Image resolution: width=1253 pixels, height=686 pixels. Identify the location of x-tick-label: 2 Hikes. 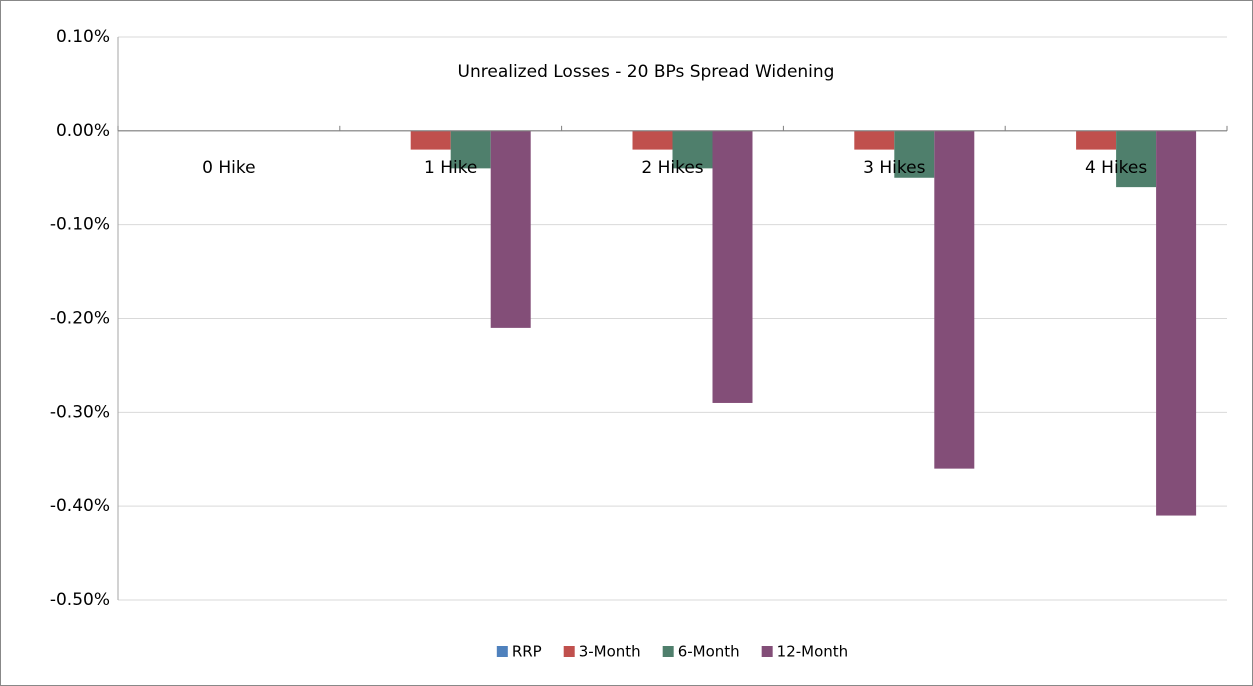
(672, 168).